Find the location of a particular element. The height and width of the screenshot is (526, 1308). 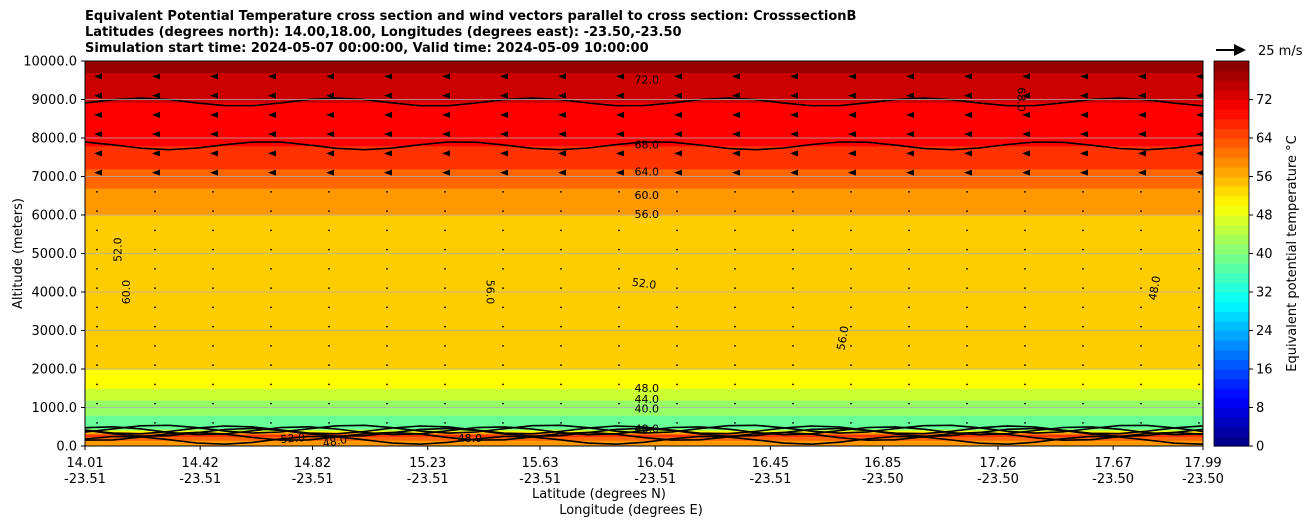

contour-line is located at coordinates (644, 436).